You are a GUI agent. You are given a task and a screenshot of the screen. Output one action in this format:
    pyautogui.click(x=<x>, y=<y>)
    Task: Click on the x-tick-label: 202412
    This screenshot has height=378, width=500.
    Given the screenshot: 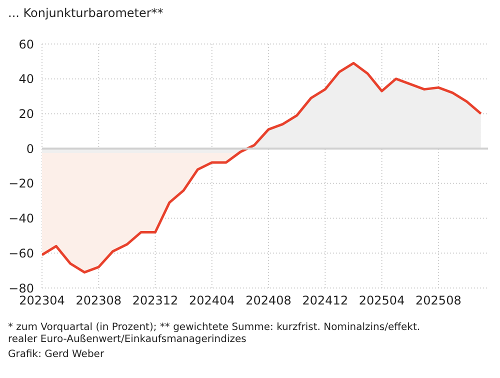 What is the action you would take?
    pyautogui.click(x=325, y=301)
    